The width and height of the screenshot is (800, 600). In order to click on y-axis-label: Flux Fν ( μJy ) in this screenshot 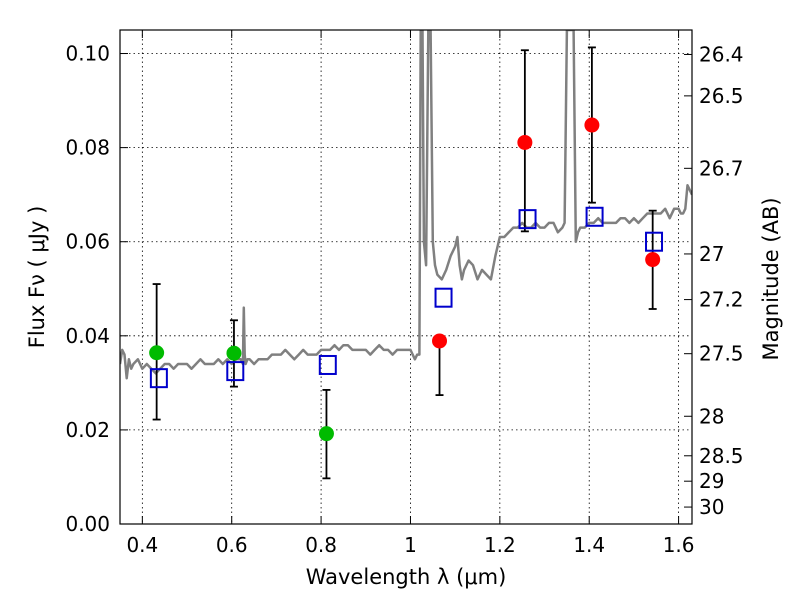, I will do `click(37, 277)`.